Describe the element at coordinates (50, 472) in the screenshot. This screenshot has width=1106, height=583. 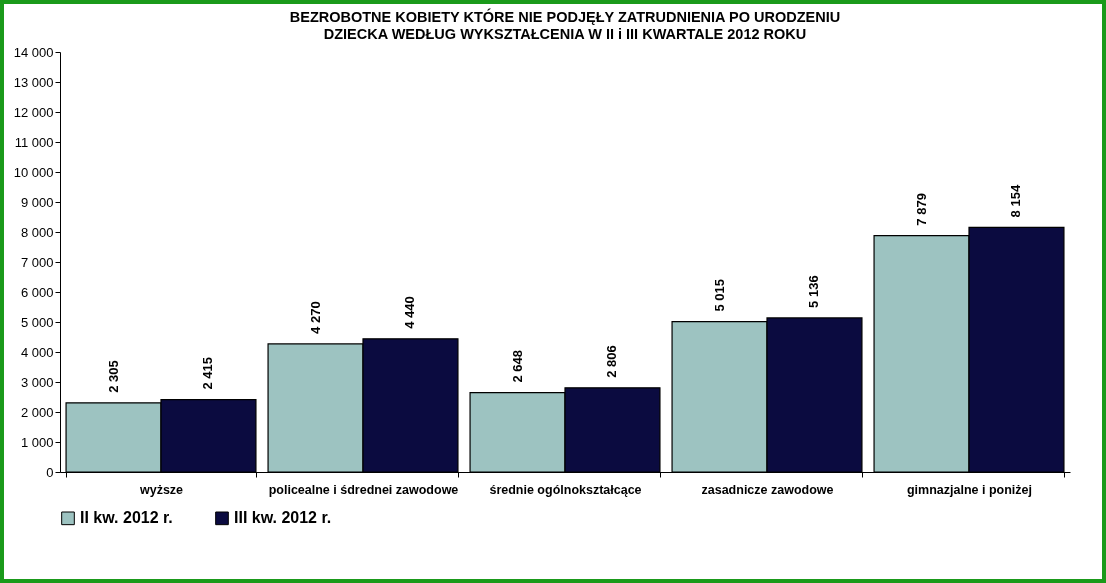
I see `y-tick-label: 0` at that location.